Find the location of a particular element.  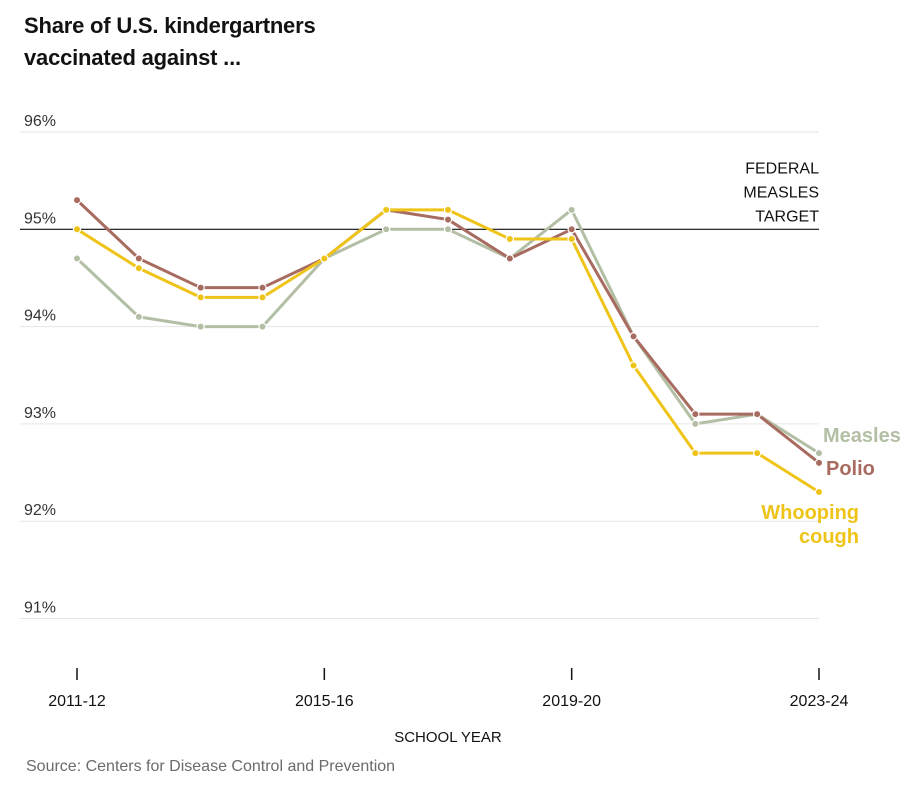

y-tick-label: 94% is located at coordinates (40, 316).